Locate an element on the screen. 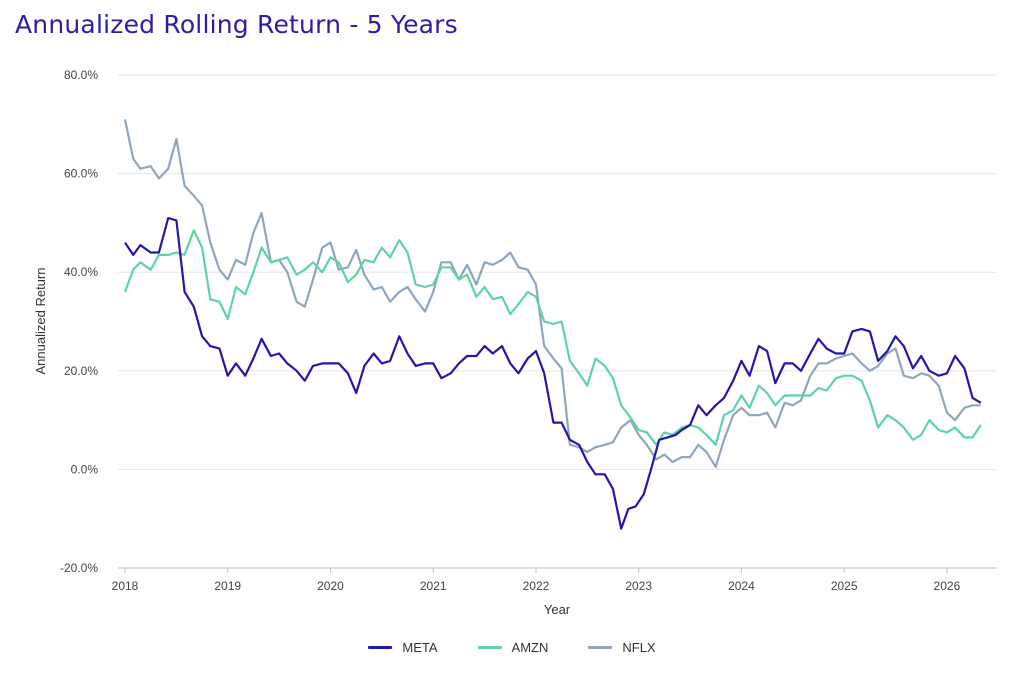 The width and height of the screenshot is (1024, 676). y-axis-label: Annualized Return is located at coordinates (40, 321).